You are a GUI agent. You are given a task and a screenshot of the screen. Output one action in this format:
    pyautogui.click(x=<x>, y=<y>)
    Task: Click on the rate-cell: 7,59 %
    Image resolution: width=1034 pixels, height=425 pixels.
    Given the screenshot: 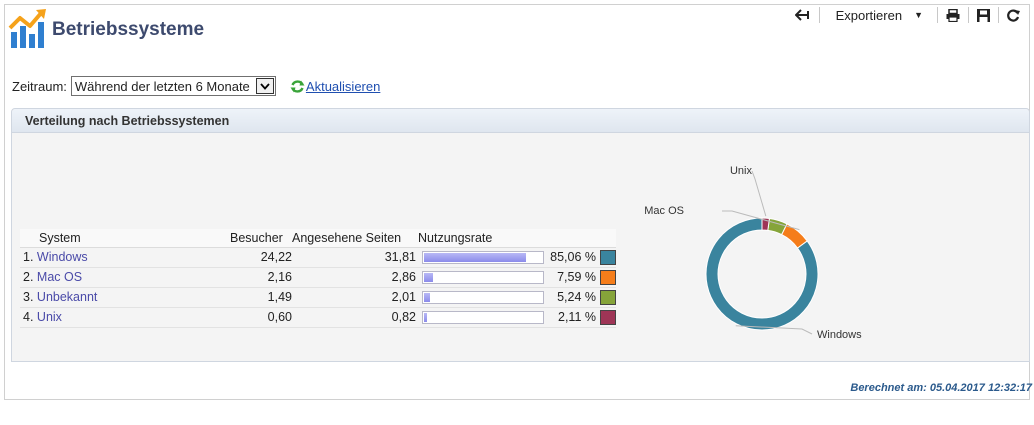 What is the action you would take?
    pyautogui.click(x=517, y=277)
    